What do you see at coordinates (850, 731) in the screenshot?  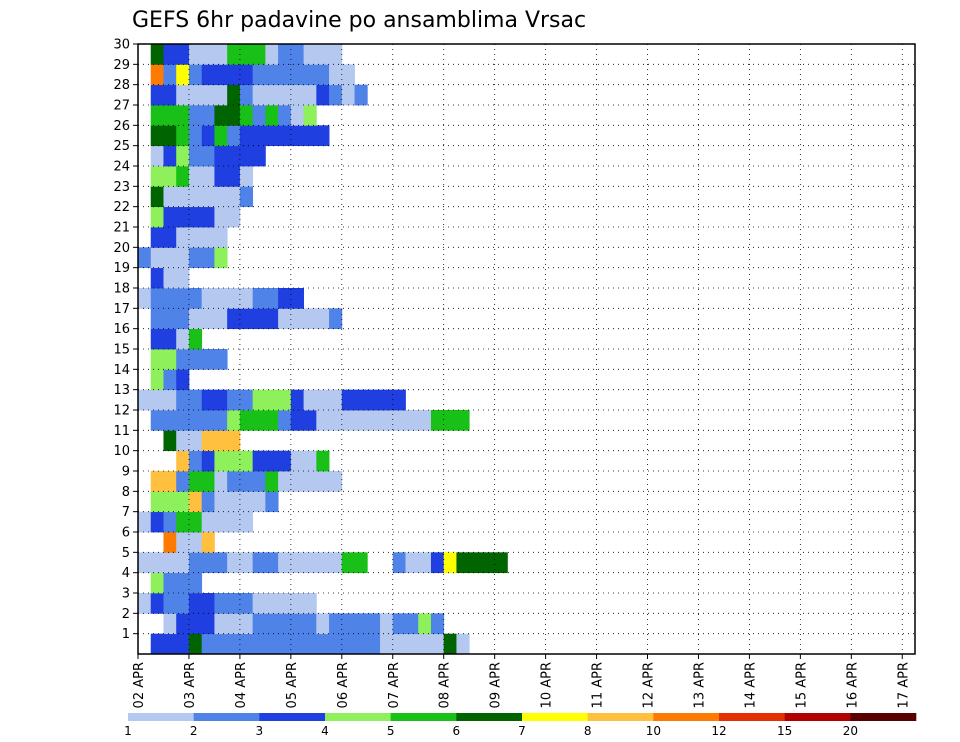 I see `colorbar-label: 20` at bounding box center [850, 731].